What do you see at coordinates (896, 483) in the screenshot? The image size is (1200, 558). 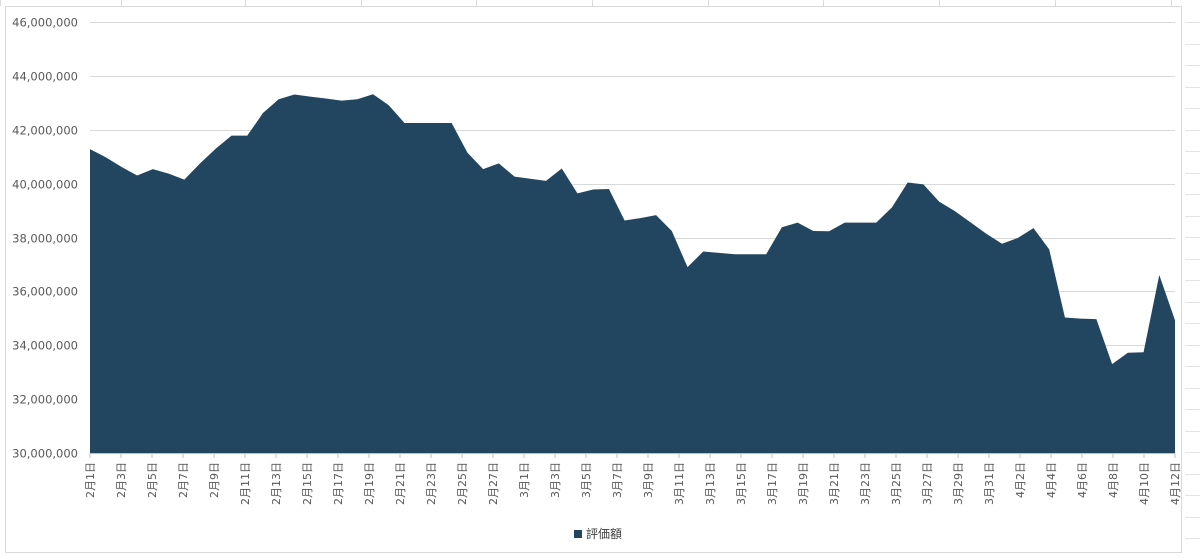 I see `x-tick-label: 3月25日` at bounding box center [896, 483].